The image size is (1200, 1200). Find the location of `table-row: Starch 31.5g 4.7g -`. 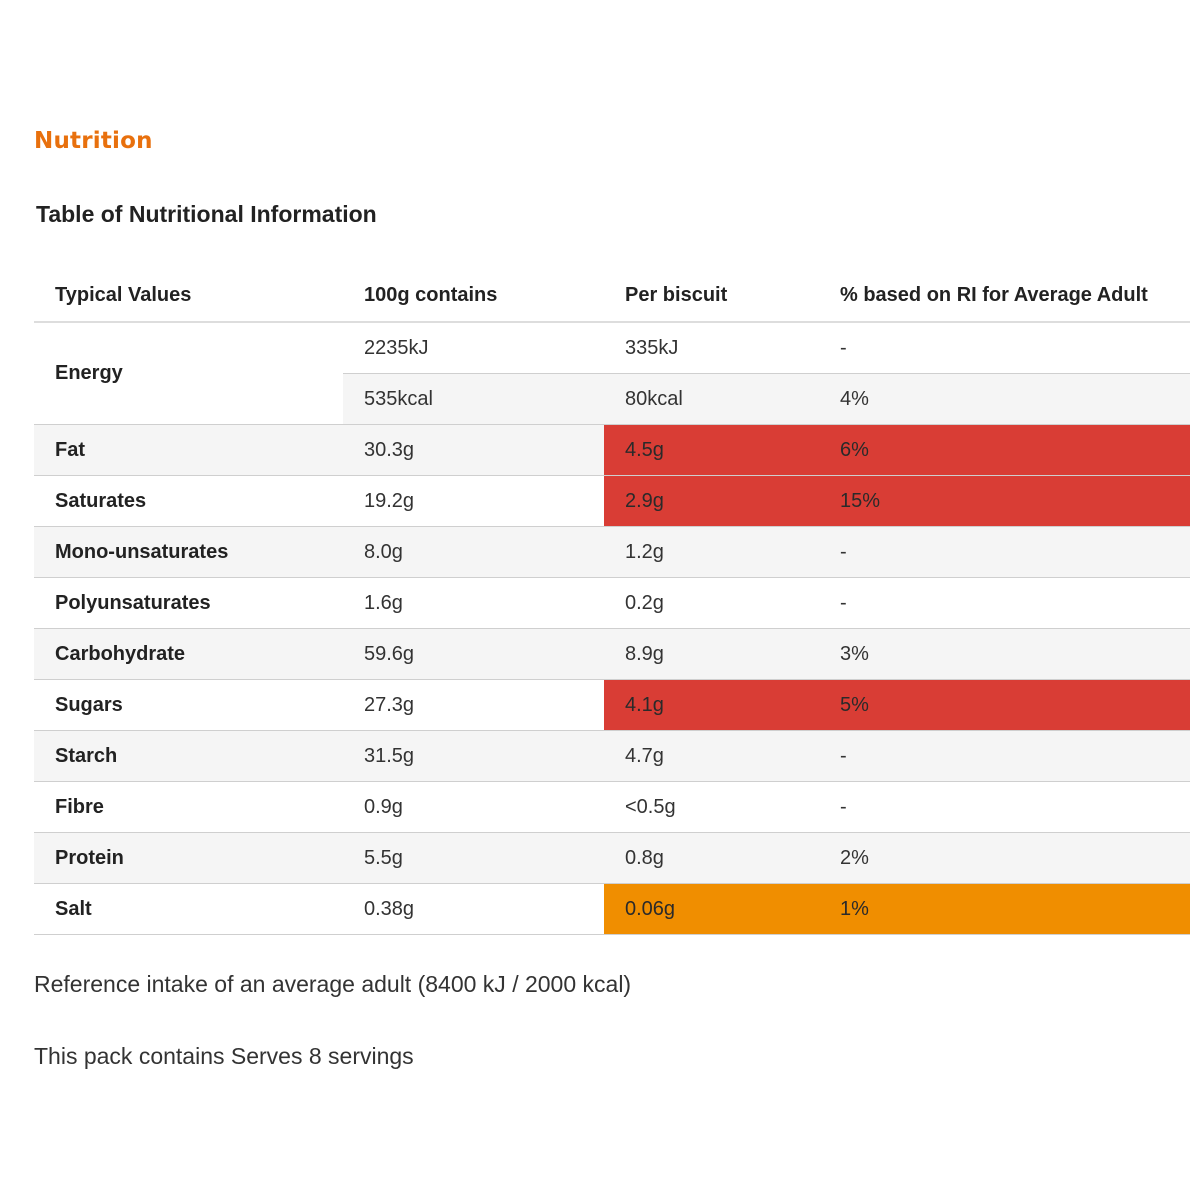

table-row: Starch 31.5g 4.7g - is located at coordinates (612, 756).